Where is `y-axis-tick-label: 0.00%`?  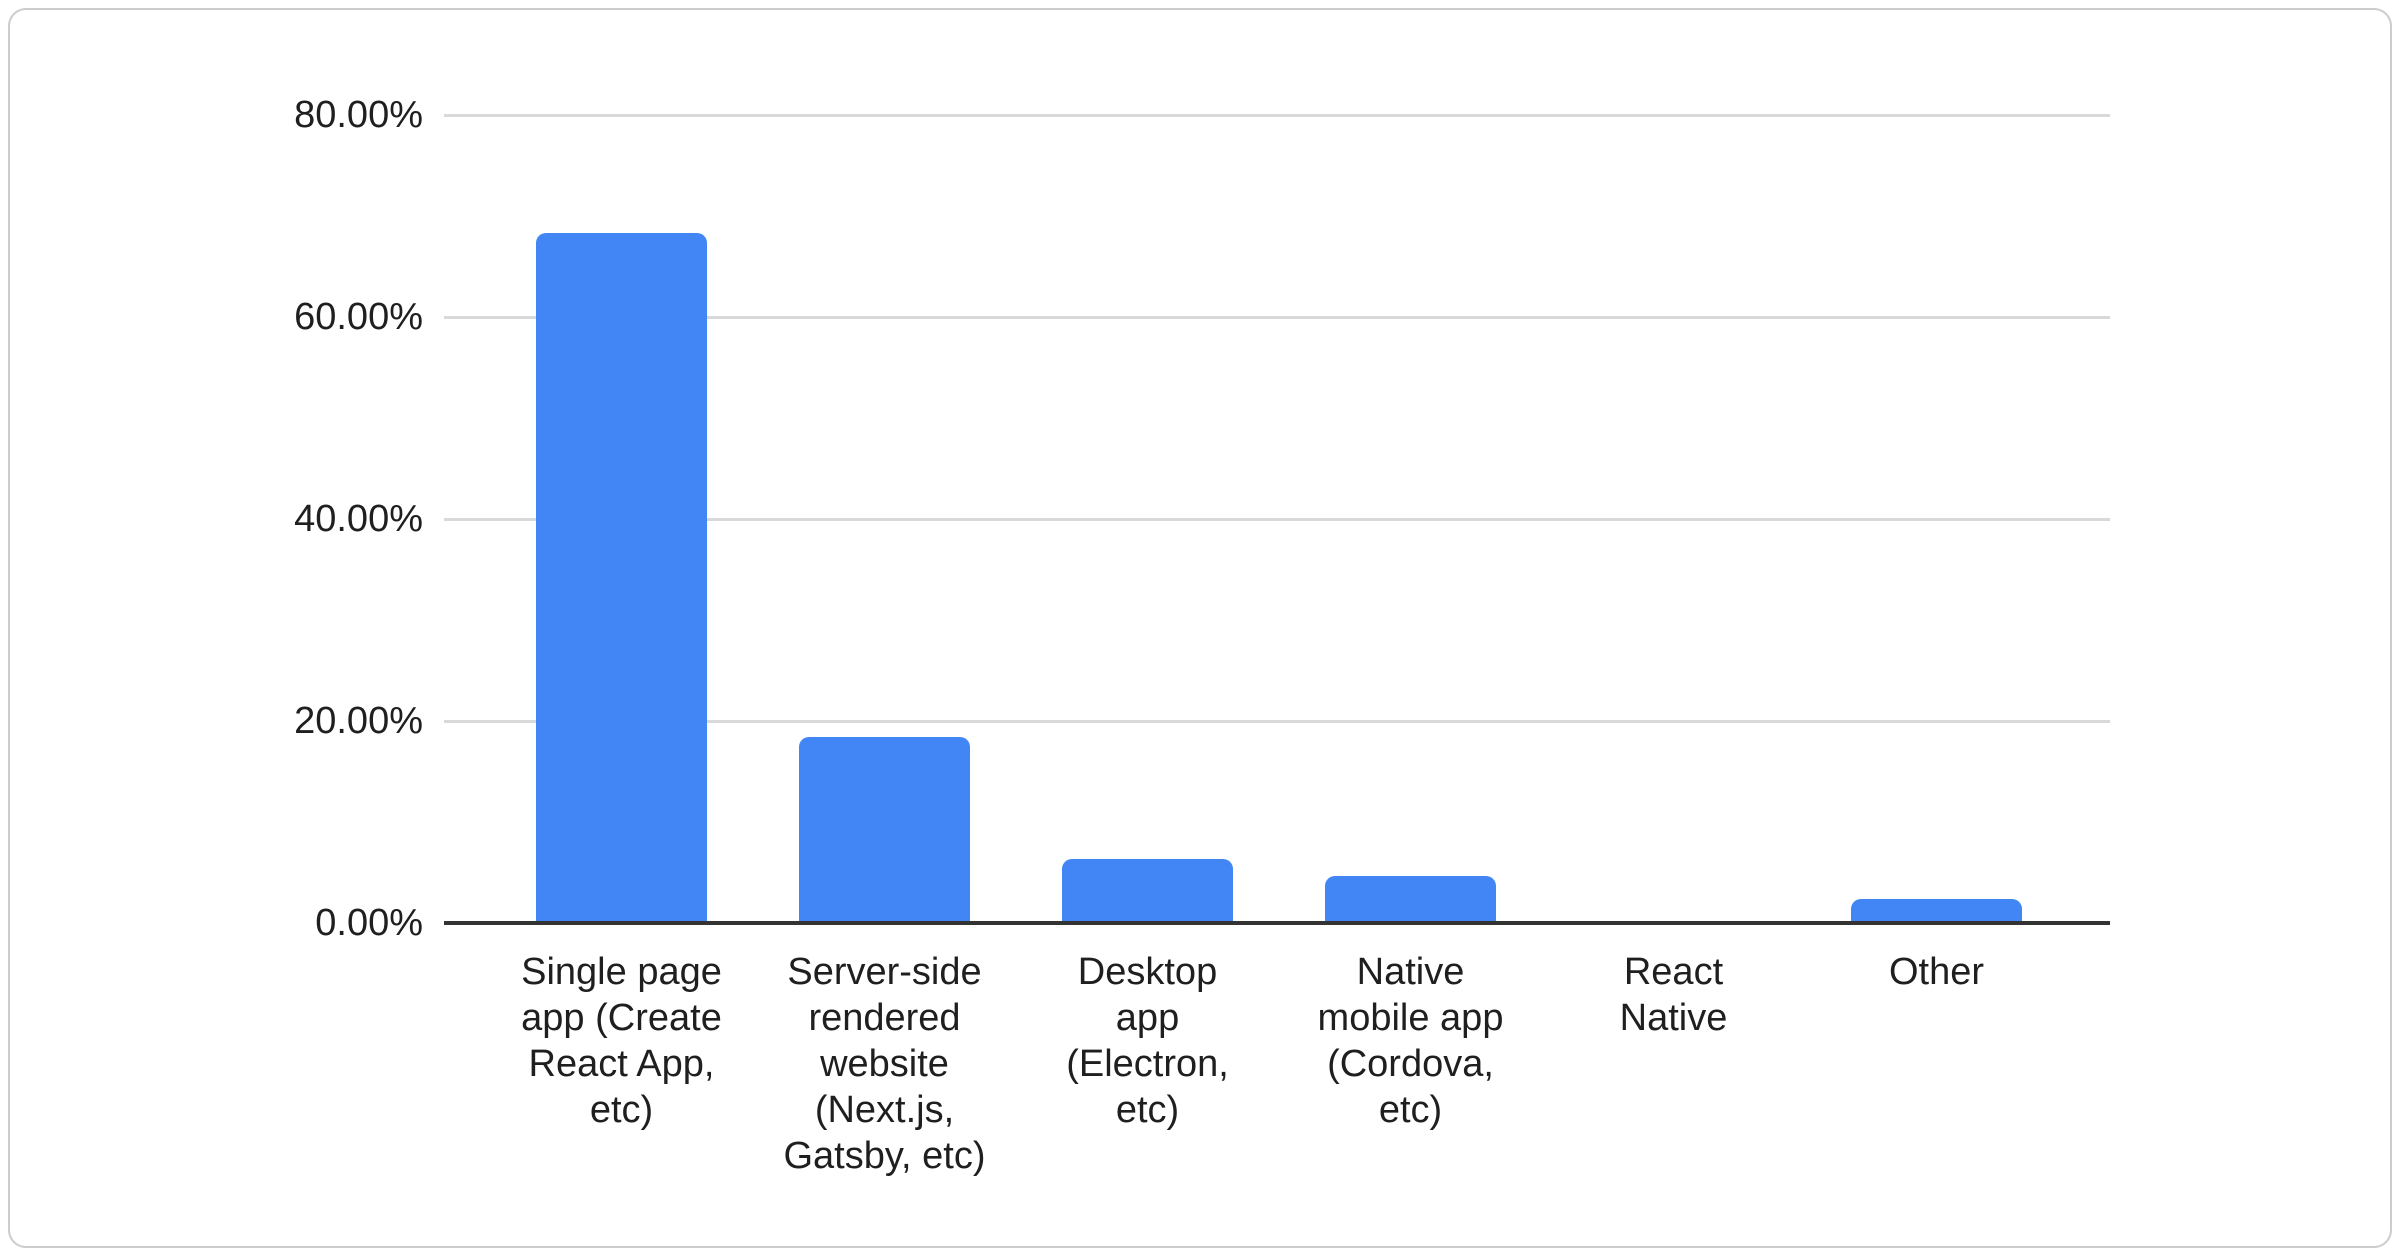
y-axis-tick-label: 0.00% is located at coordinates (369, 923).